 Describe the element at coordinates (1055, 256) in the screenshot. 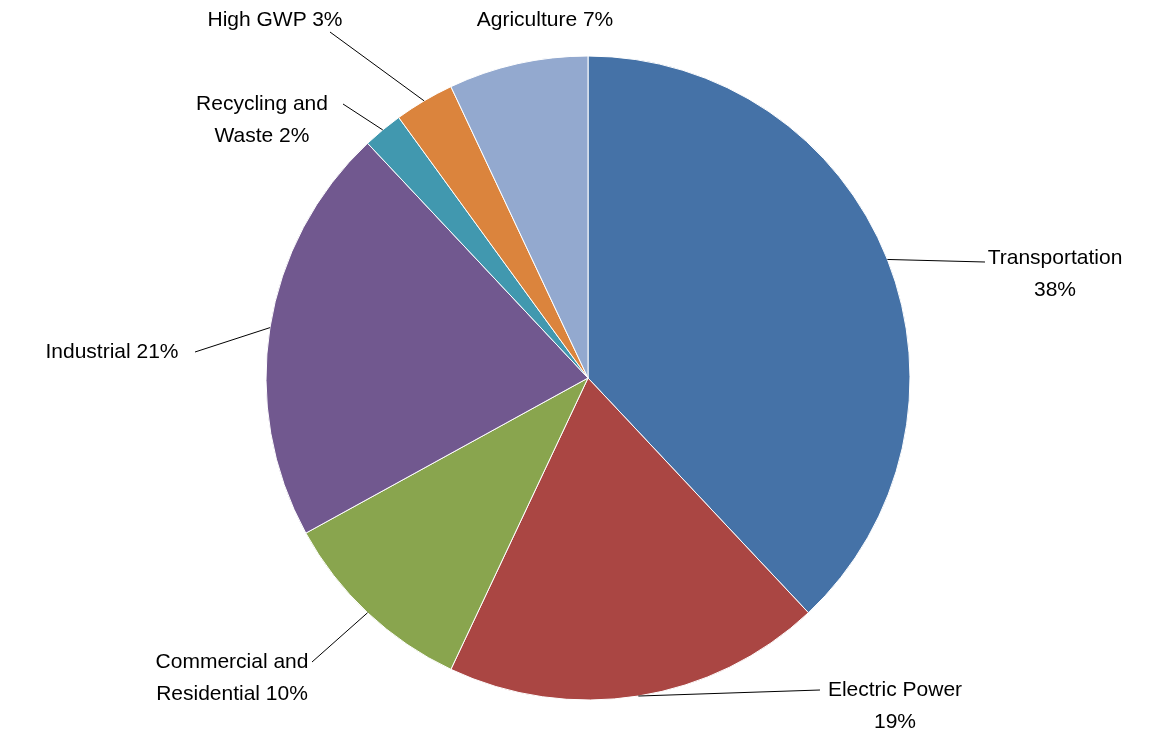

I see `slice-label: Transportation` at that location.